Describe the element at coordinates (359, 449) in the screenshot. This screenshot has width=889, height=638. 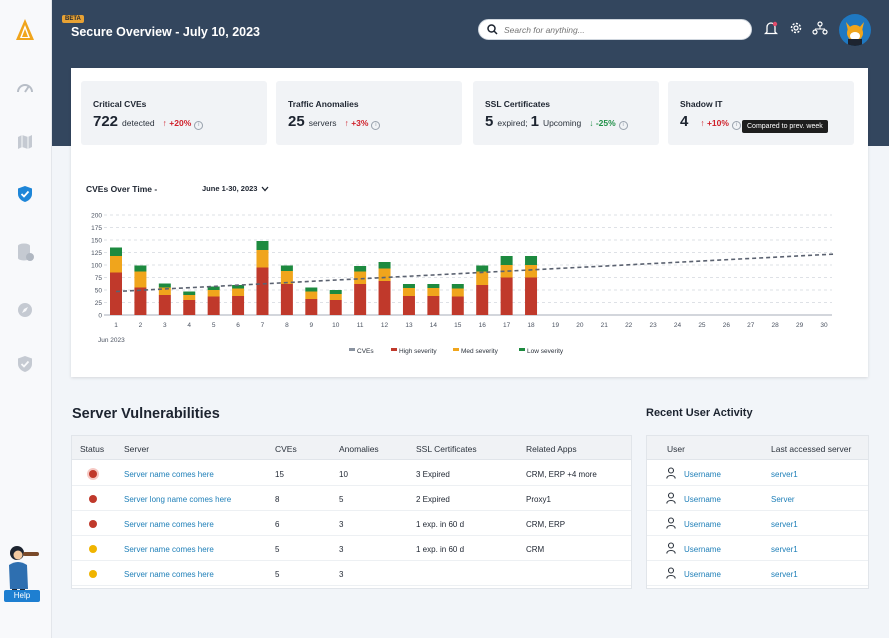
I see `column-header: Anomalies` at that location.